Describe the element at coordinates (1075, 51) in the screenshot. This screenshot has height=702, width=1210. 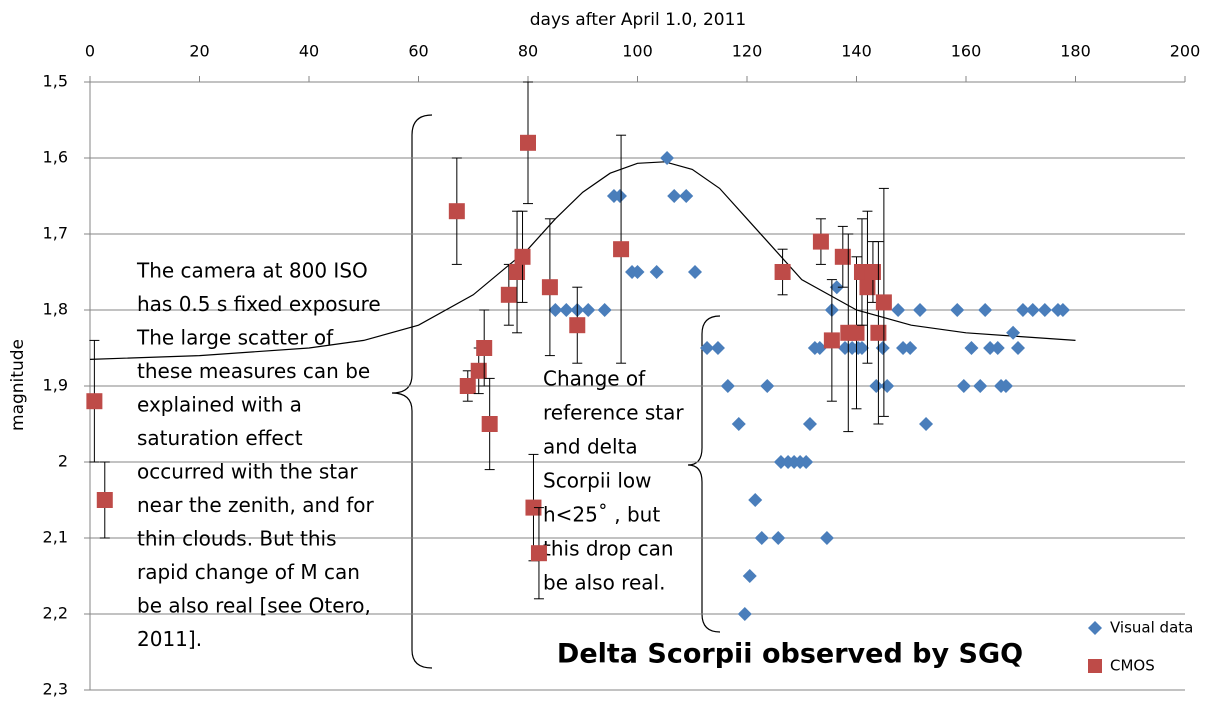
I see `x-tick-label: 180` at that location.